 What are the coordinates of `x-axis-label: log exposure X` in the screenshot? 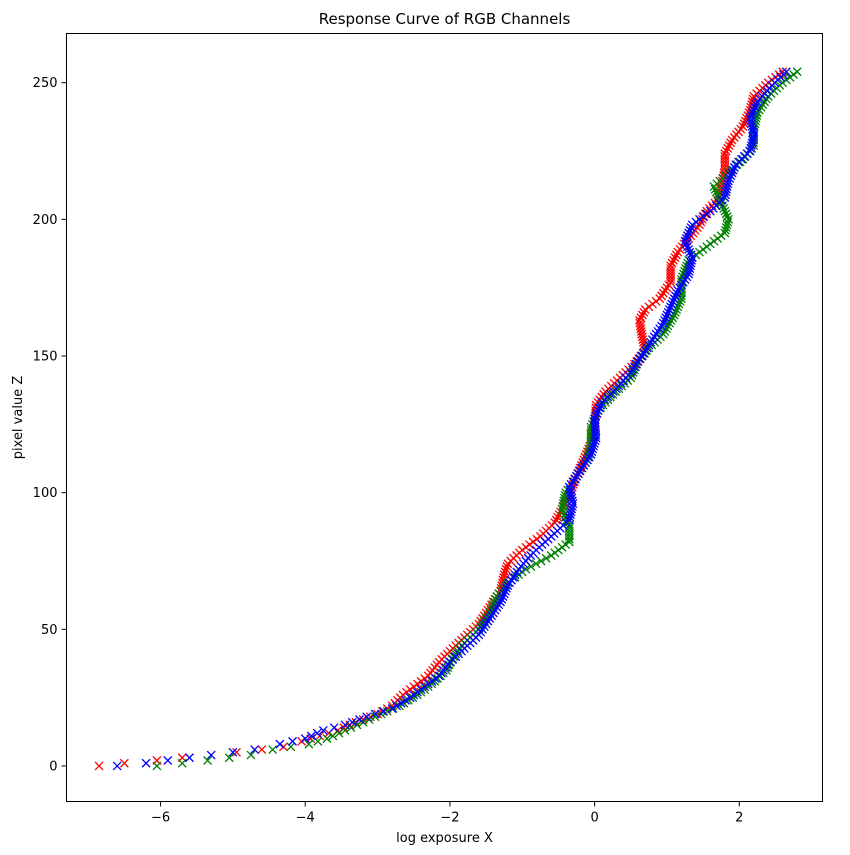 It's located at (444, 838).